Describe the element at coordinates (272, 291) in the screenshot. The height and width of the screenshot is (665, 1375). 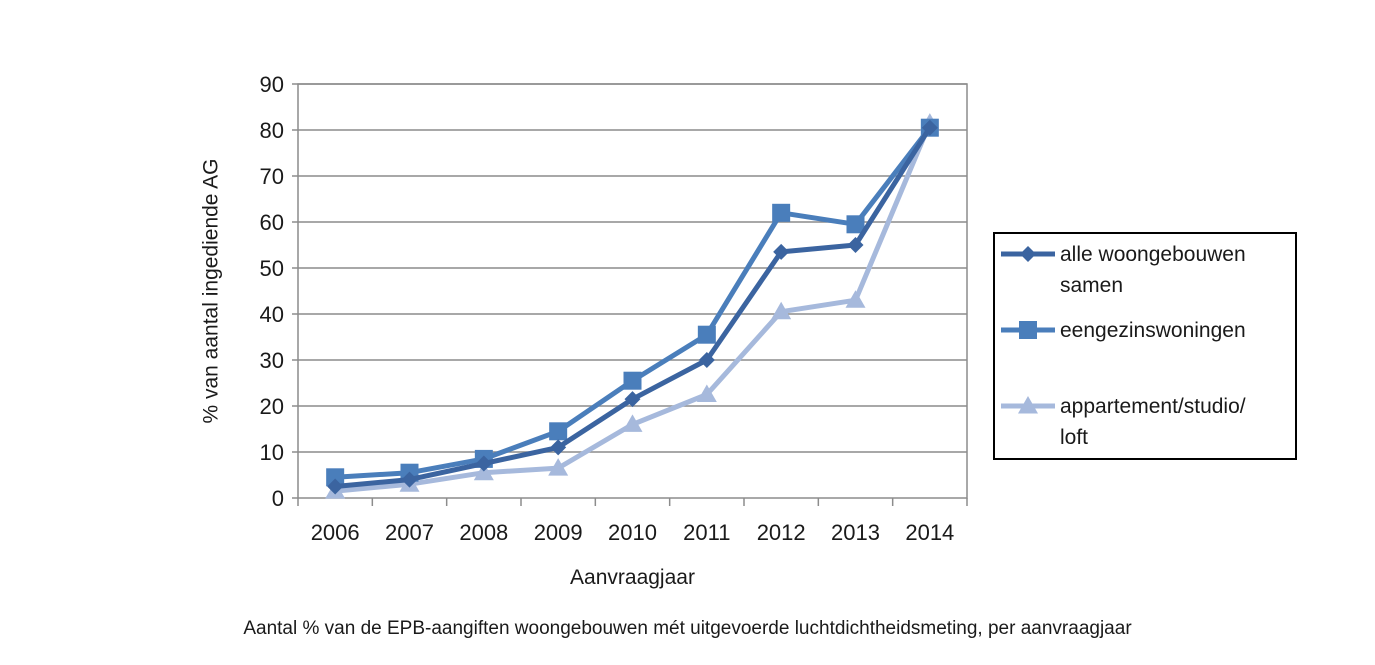
I see `y-axis-tick-labels: 0 10 20 30 40 50 60 70 80 90` at that location.